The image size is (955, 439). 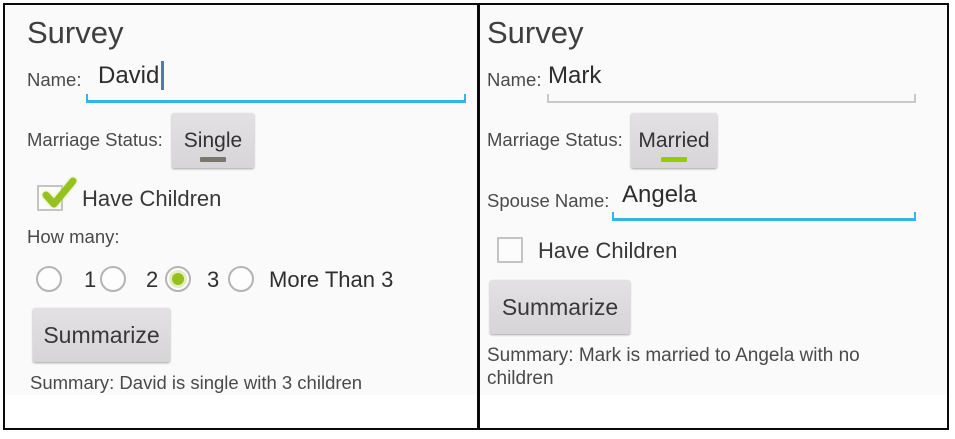 I want to click on check-icon, so click(x=59, y=192).